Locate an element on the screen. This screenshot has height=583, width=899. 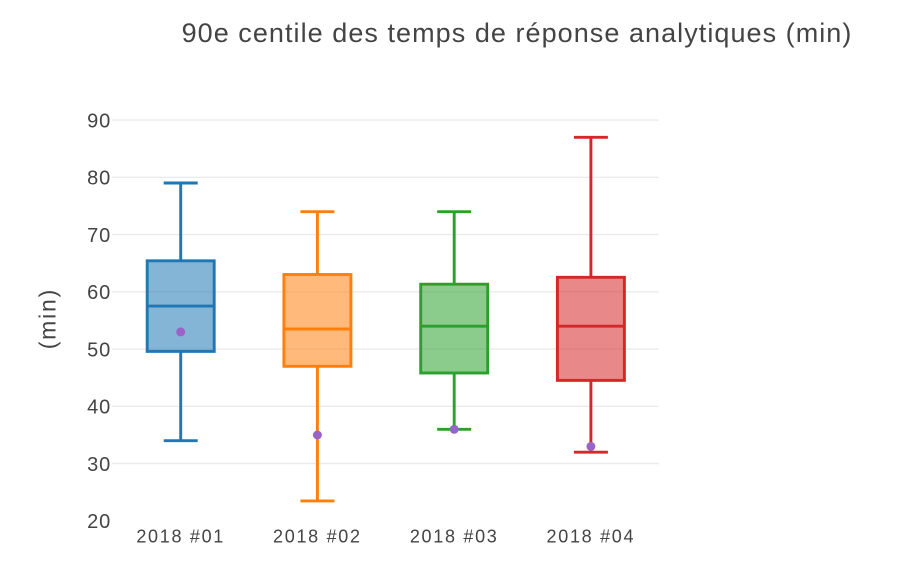
svg-text: 2018 #03 is located at coordinates (454, 536).